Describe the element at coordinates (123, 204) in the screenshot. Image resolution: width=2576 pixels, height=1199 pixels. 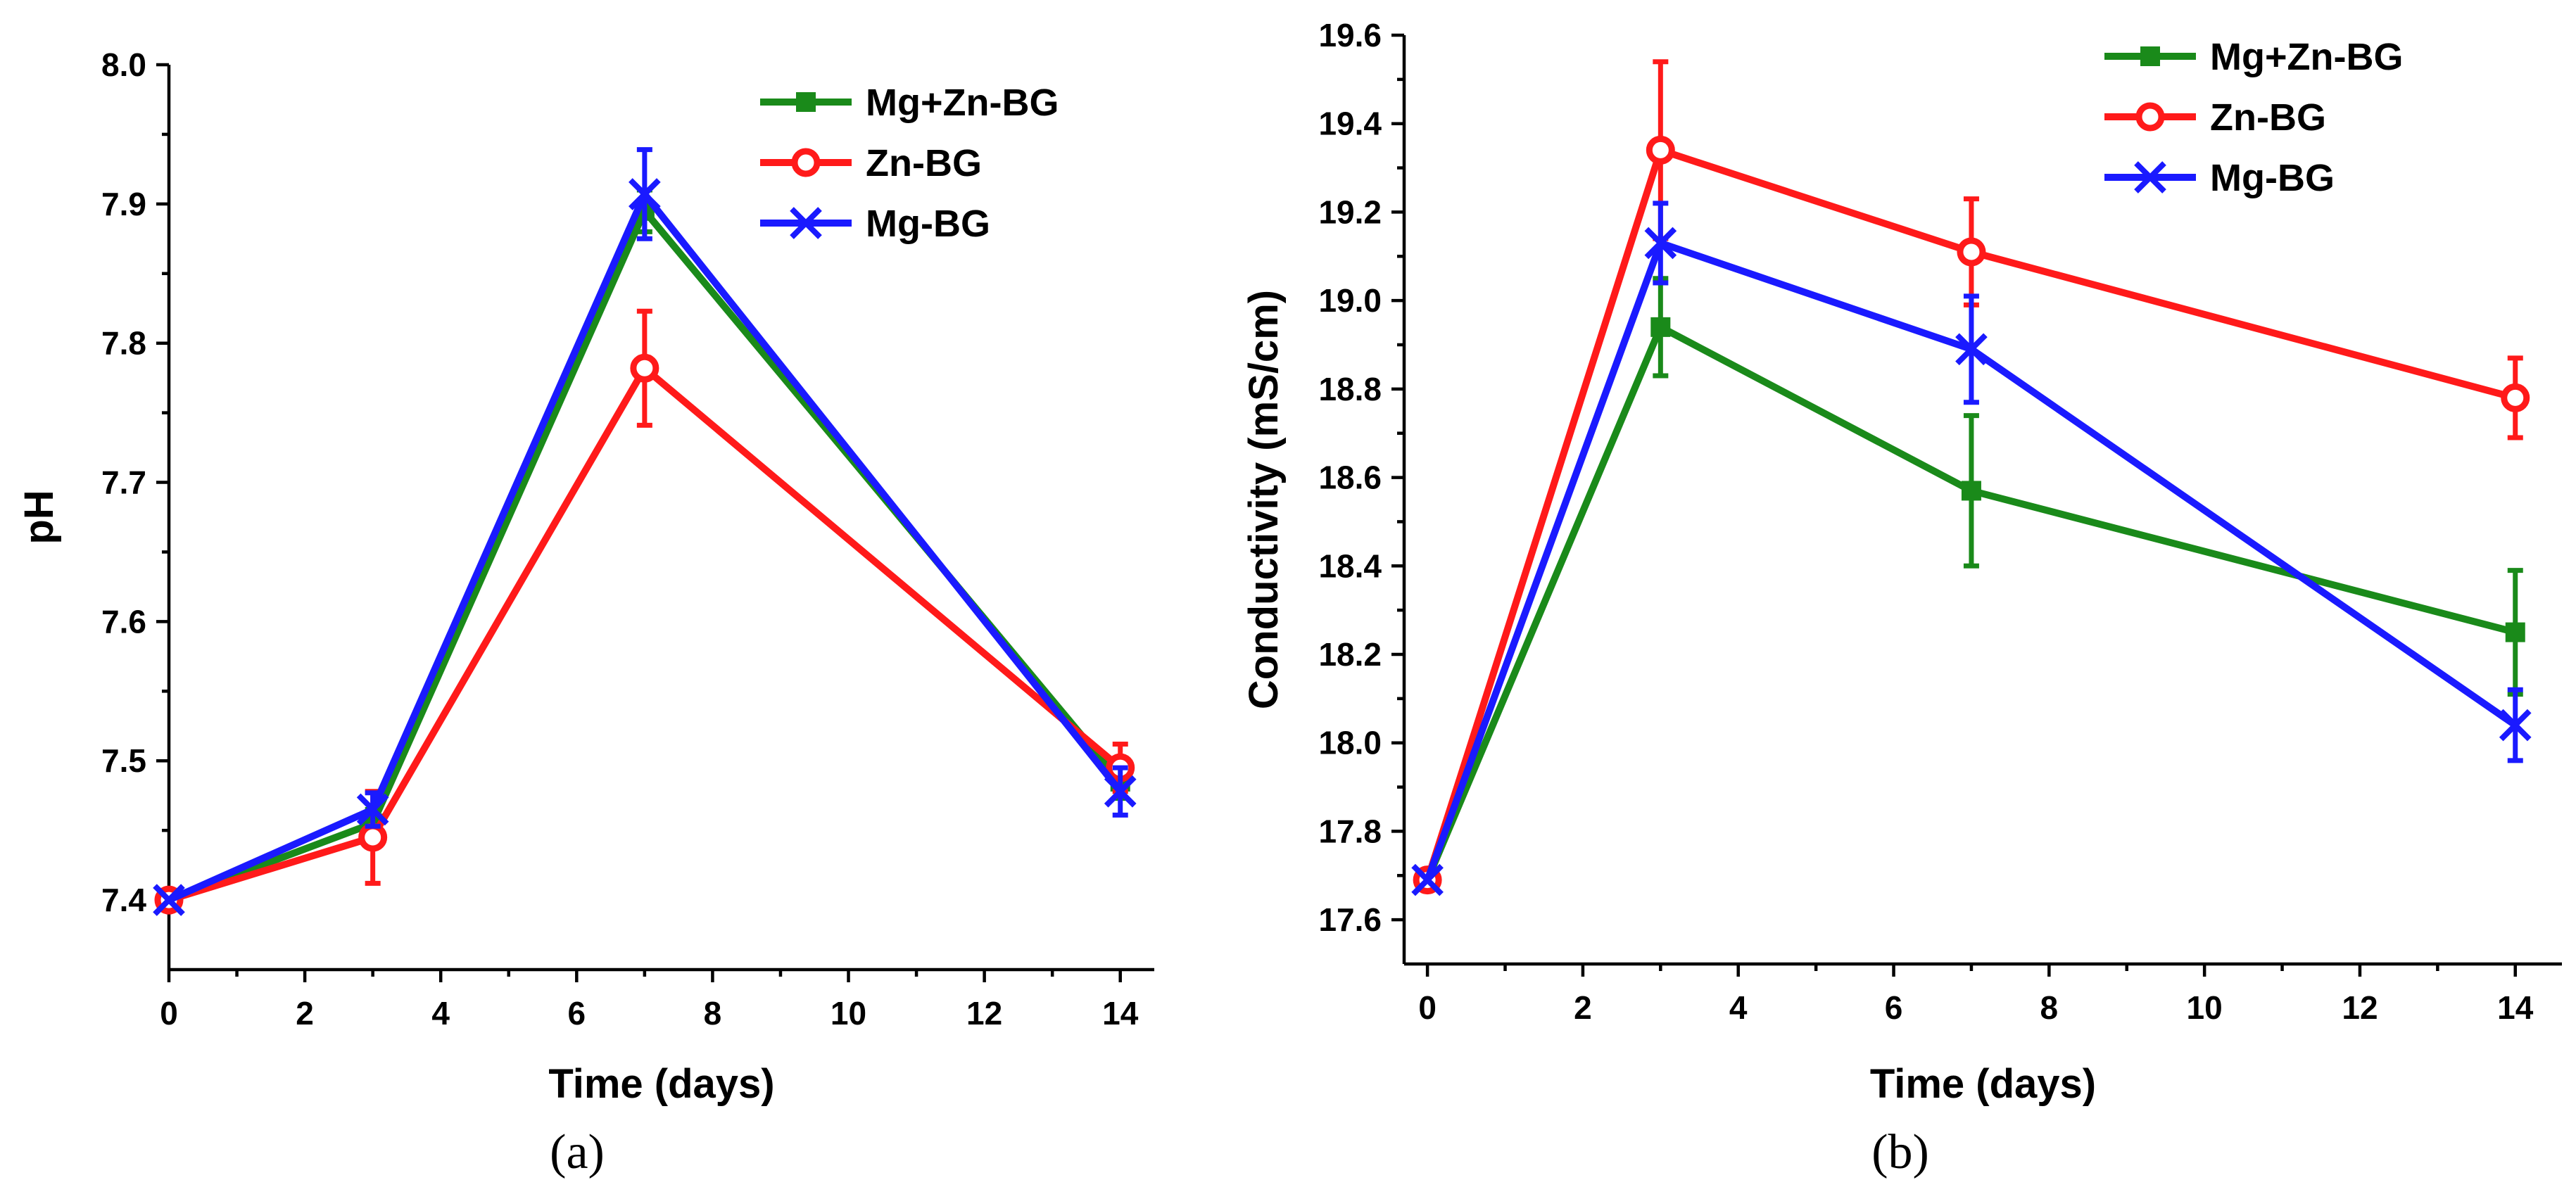
I see `y-tick-label: 7.9` at that location.